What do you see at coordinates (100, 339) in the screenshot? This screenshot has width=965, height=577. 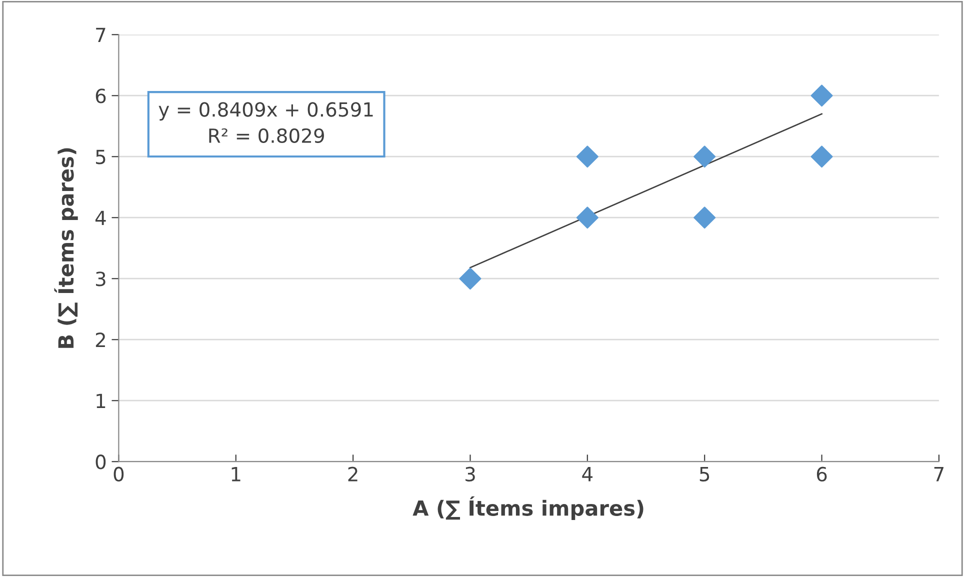 I see `y-tick-label: 2` at bounding box center [100, 339].